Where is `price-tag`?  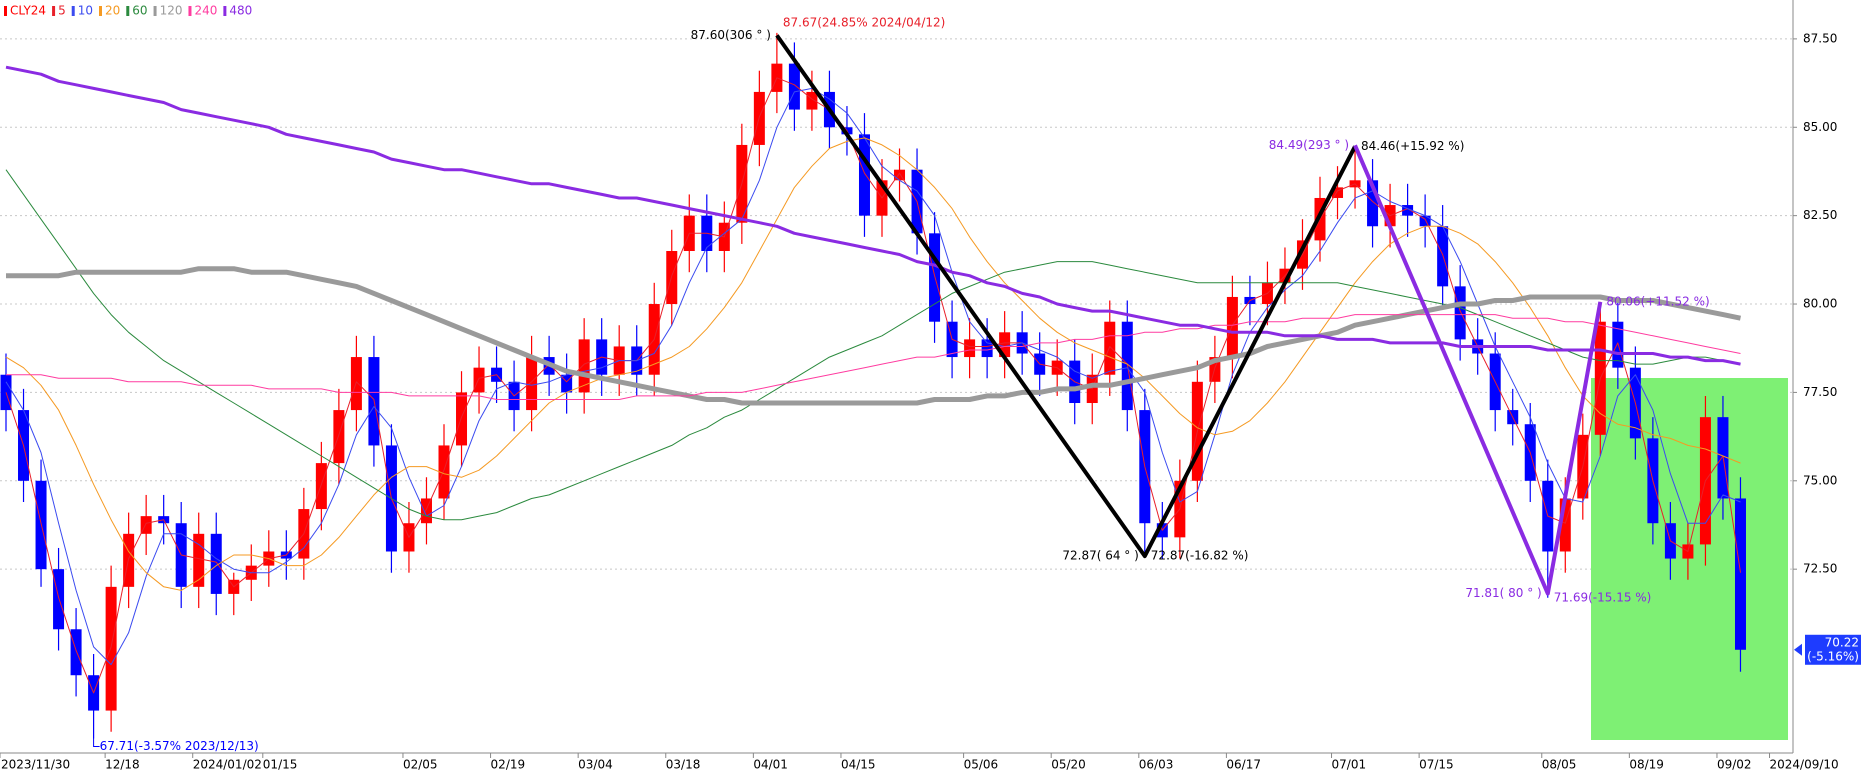
price-tag is located at coordinates (1833, 649).